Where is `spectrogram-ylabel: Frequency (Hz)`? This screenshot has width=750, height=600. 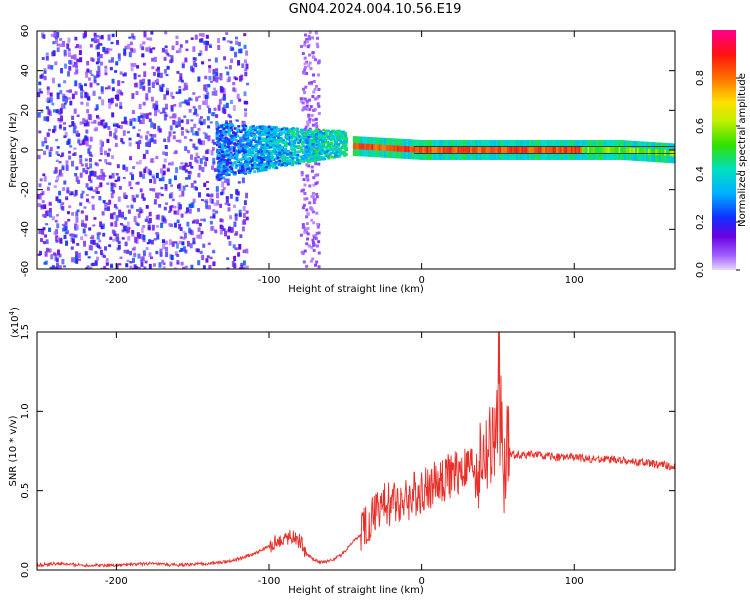 spectrogram-ylabel: Frequency (Hz) is located at coordinates (13, 150).